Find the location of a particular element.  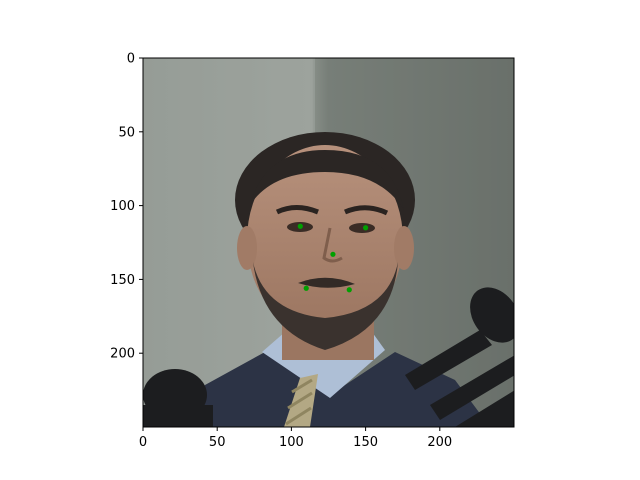

landmark-points is located at coordinates (333, 258).